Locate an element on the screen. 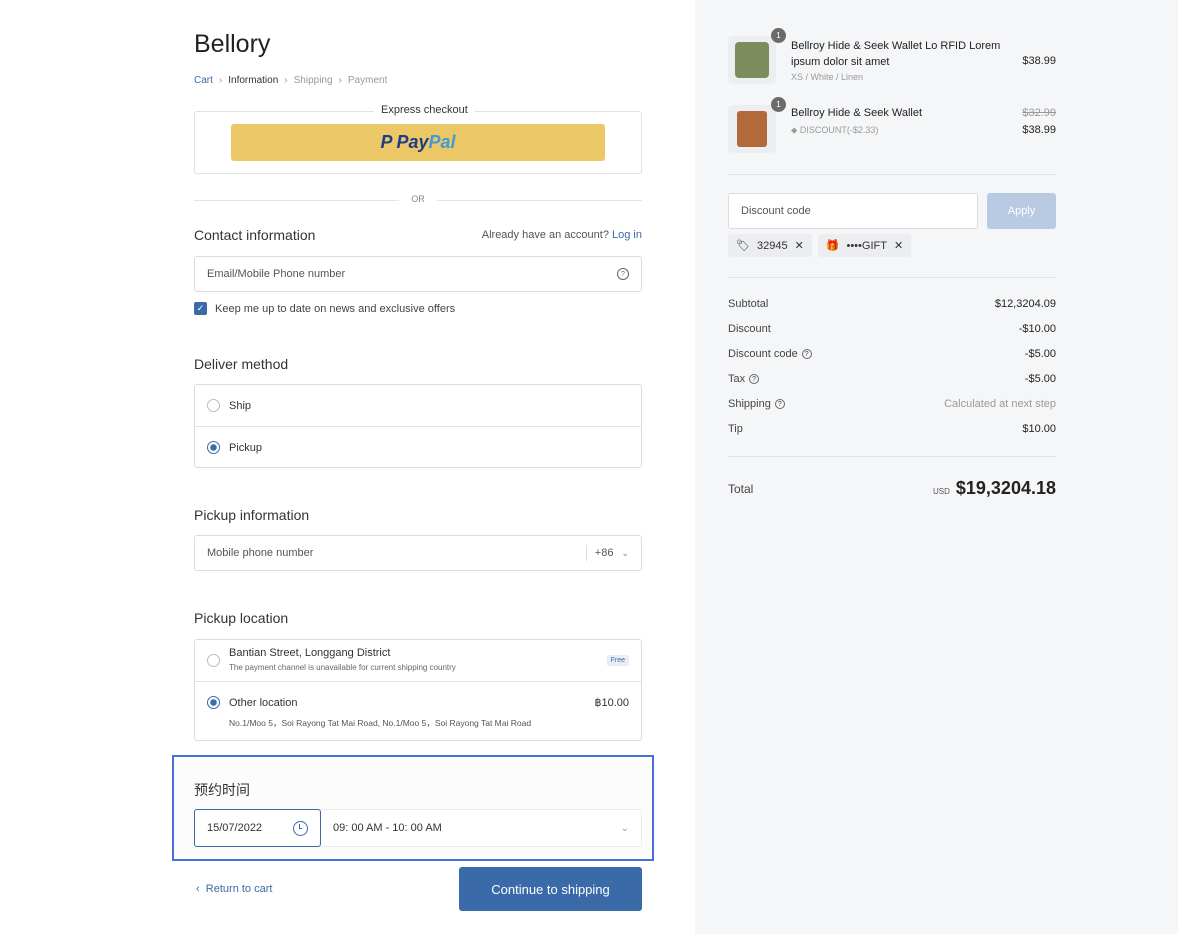 This screenshot has height=934, width=1178. product-discount: ⬥ DISCOUNT(-$2.33) is located at coordinates (834, 130).